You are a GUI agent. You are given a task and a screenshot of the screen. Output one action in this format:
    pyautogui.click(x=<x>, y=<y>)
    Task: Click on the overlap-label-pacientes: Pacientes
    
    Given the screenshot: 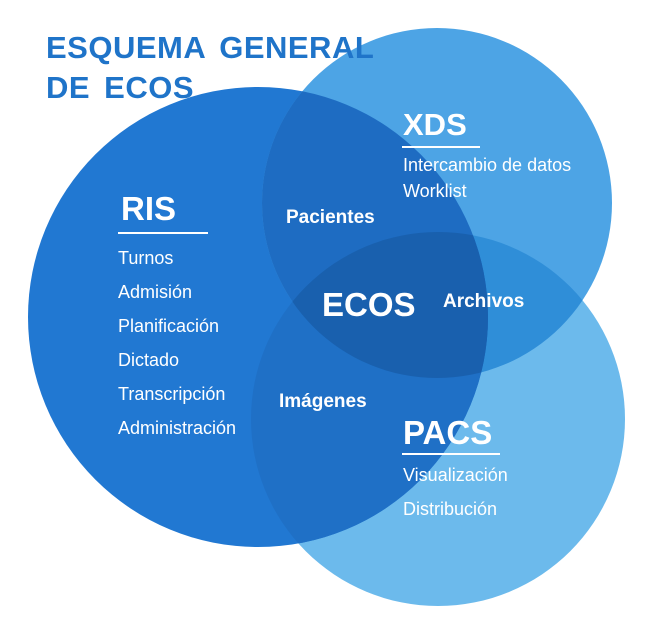 What is the action you would take?
    pyautogui.click(x=330, y=217)
    